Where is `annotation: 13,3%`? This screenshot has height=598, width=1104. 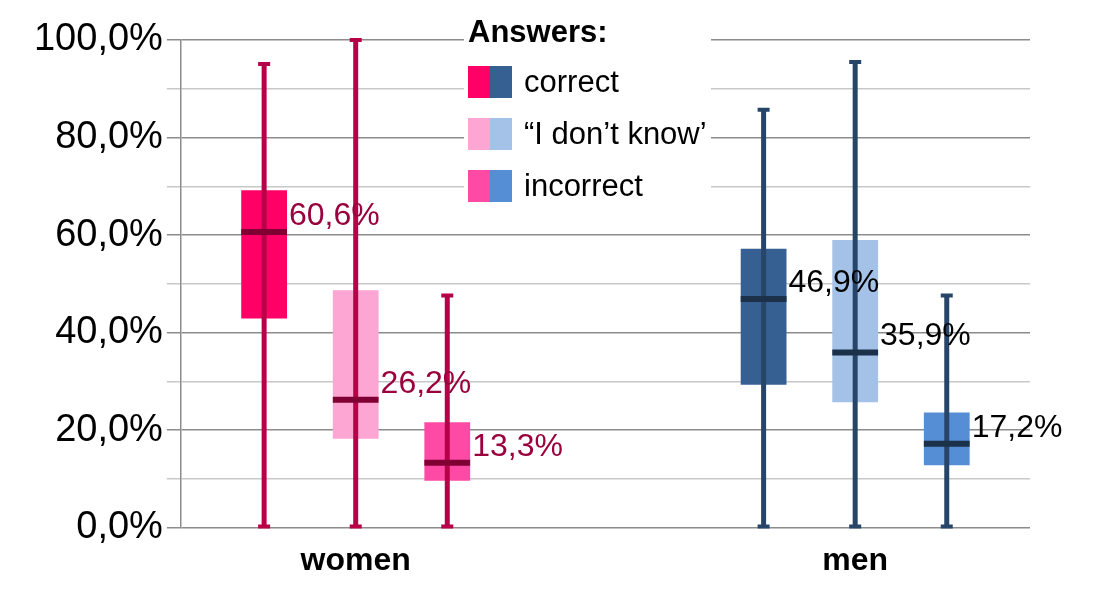 annotation: 13,3% is located at coordinates (517, 444).